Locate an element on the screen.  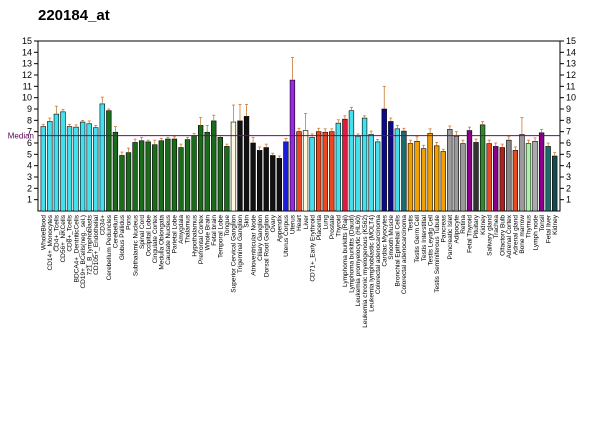
y-tick-label-right: 7 is located at coordinates (568, 132).